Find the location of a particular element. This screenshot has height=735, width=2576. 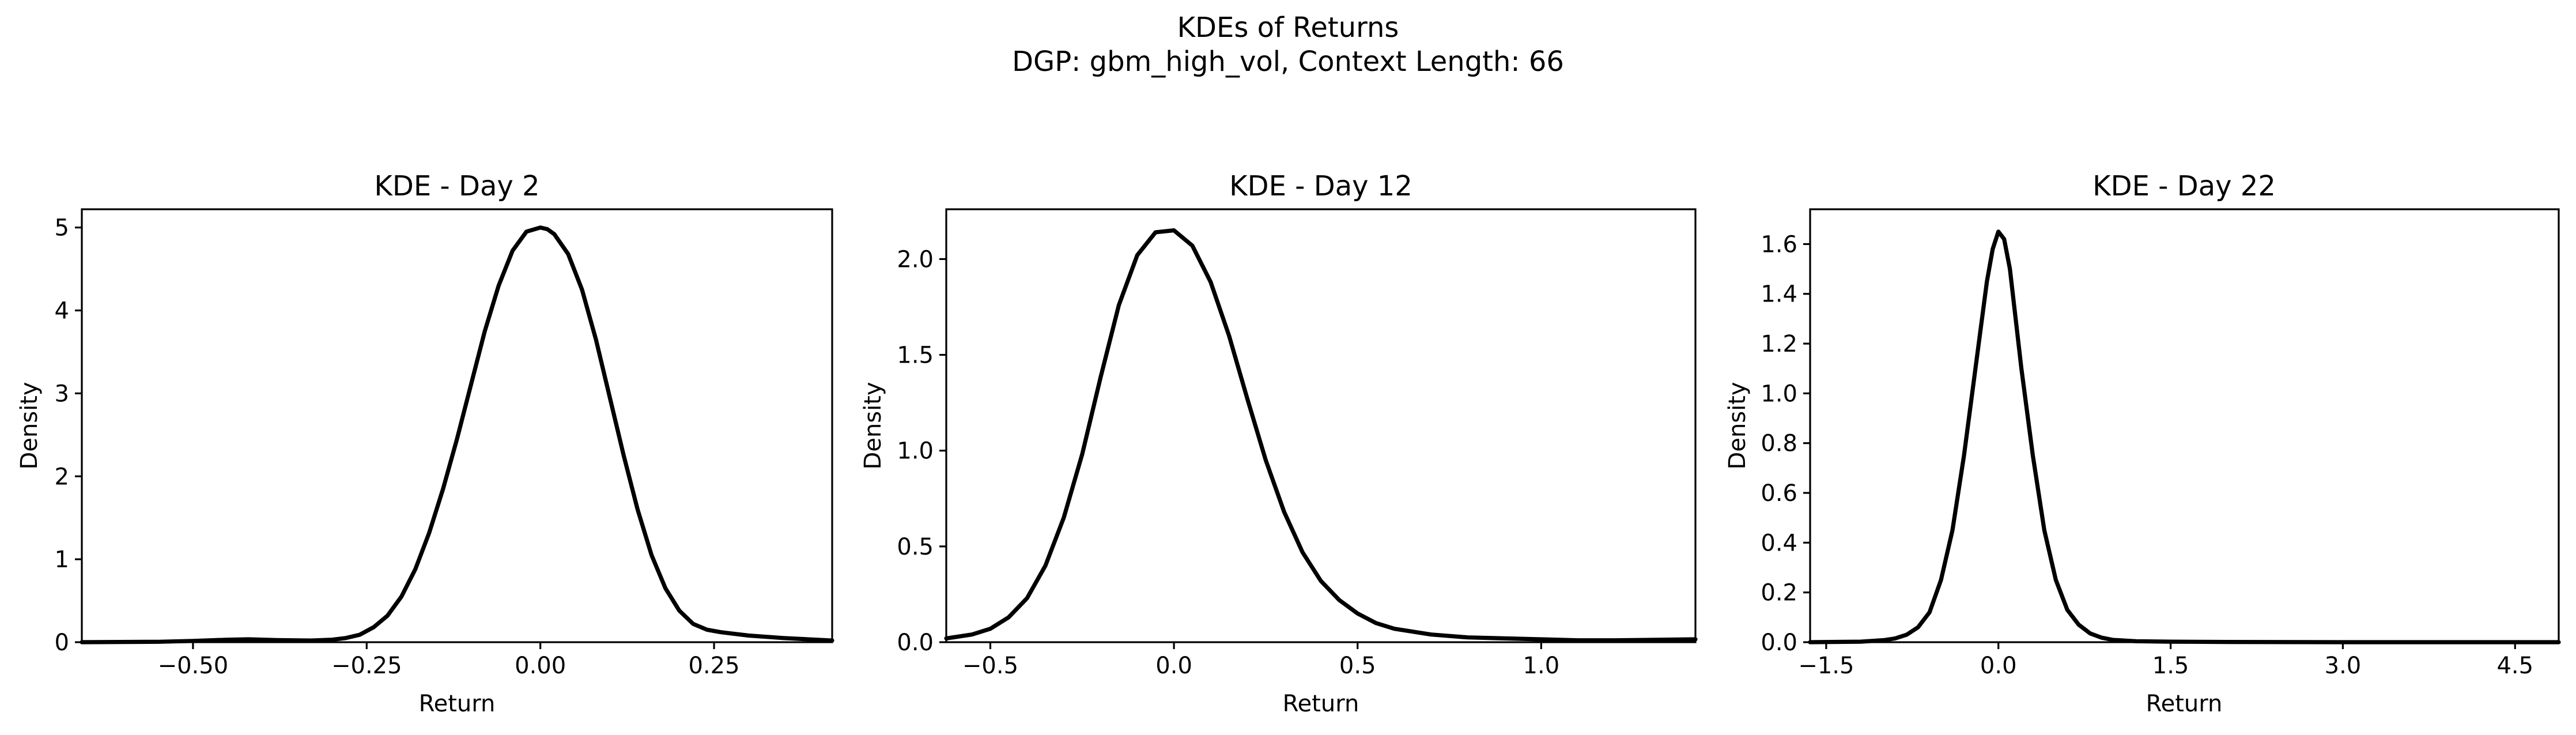

y-tick-label: 3 is located at coordinates (62, 393).